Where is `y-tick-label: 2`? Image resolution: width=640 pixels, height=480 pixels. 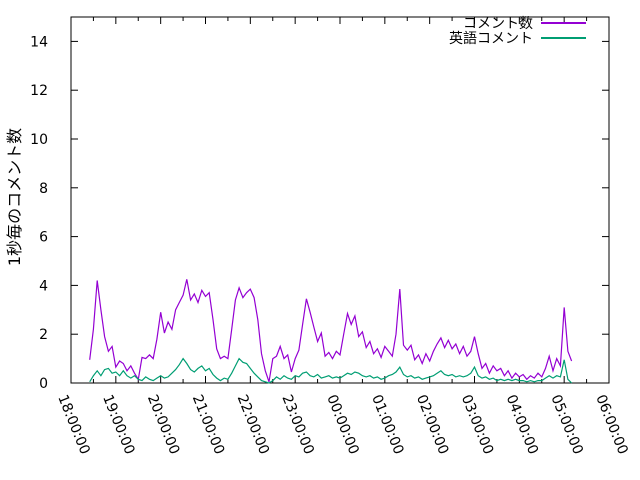 y-tick-label: 2 is located at coordinates (43, 335).